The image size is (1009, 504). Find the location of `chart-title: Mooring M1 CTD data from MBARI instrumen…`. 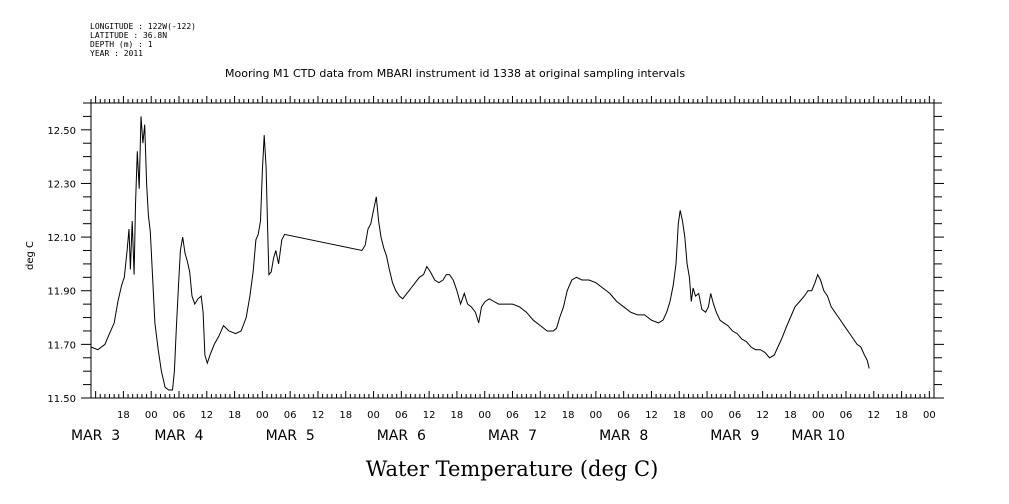

chart-title: Mooring M1 CTD data from MBARI instrumen… is located at coordinates (455, 73).